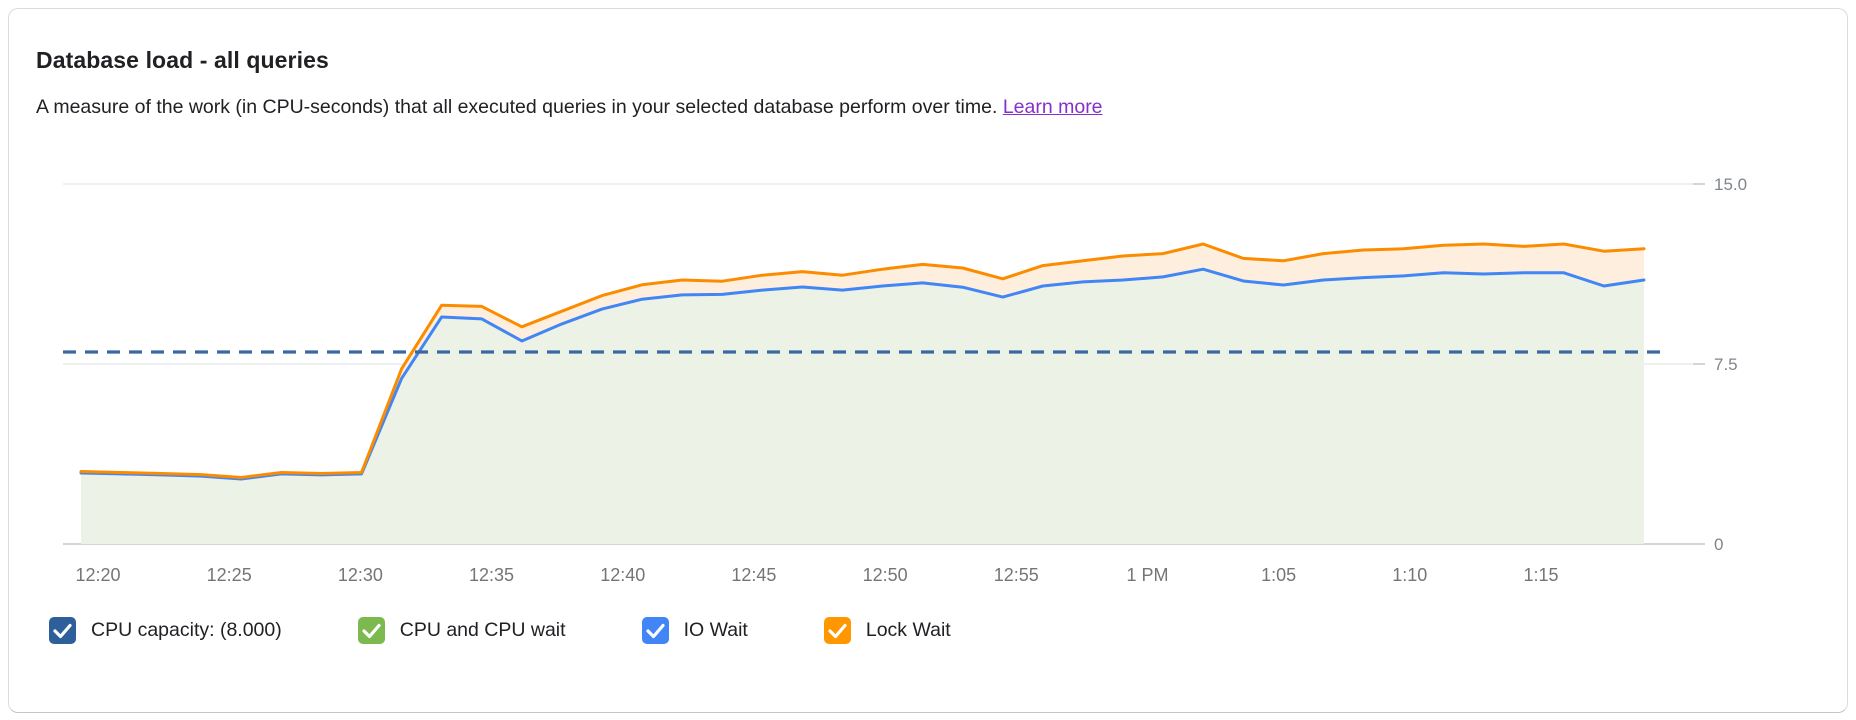 This screenshot has height=720, width=1856. What do you see at coordinates (885, 575) in the screenshot?
I see `svg-text: 12:50` at bounding box center [885, 575].